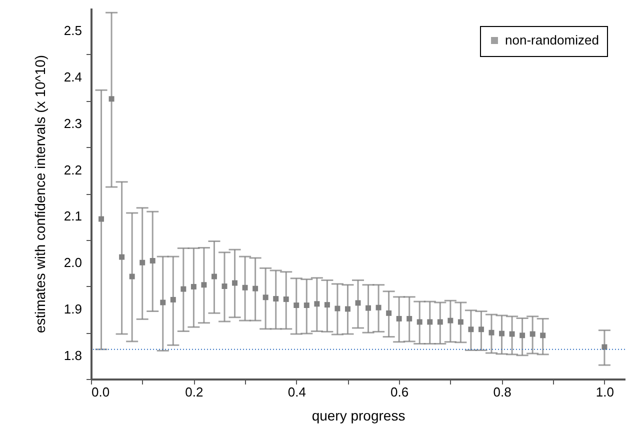 This screenshot has width=629, height=439. What do you see at coordinates (73, 123) in the screenshot?
I see `y-tick-label: 2.3` at bounding box center [73, 123].